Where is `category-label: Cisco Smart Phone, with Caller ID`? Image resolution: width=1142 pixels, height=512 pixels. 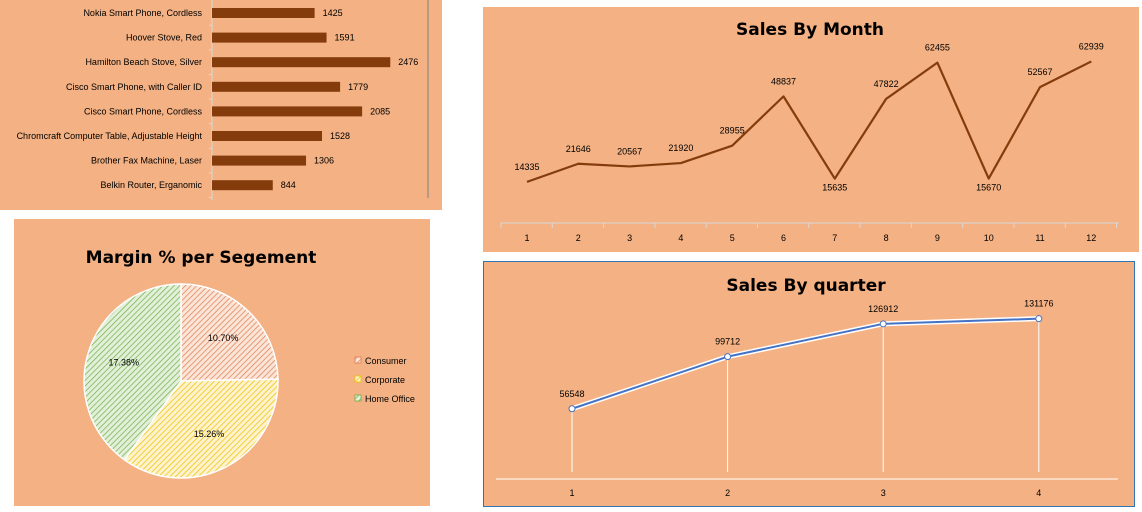
category-label: Cisco Smart Phone, with Caller ID is located at coordinates (134, 87).